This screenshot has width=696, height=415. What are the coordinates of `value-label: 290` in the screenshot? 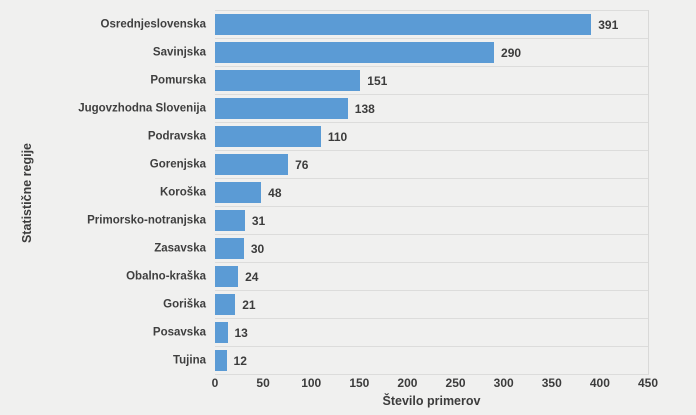 It's located at (511, 52).